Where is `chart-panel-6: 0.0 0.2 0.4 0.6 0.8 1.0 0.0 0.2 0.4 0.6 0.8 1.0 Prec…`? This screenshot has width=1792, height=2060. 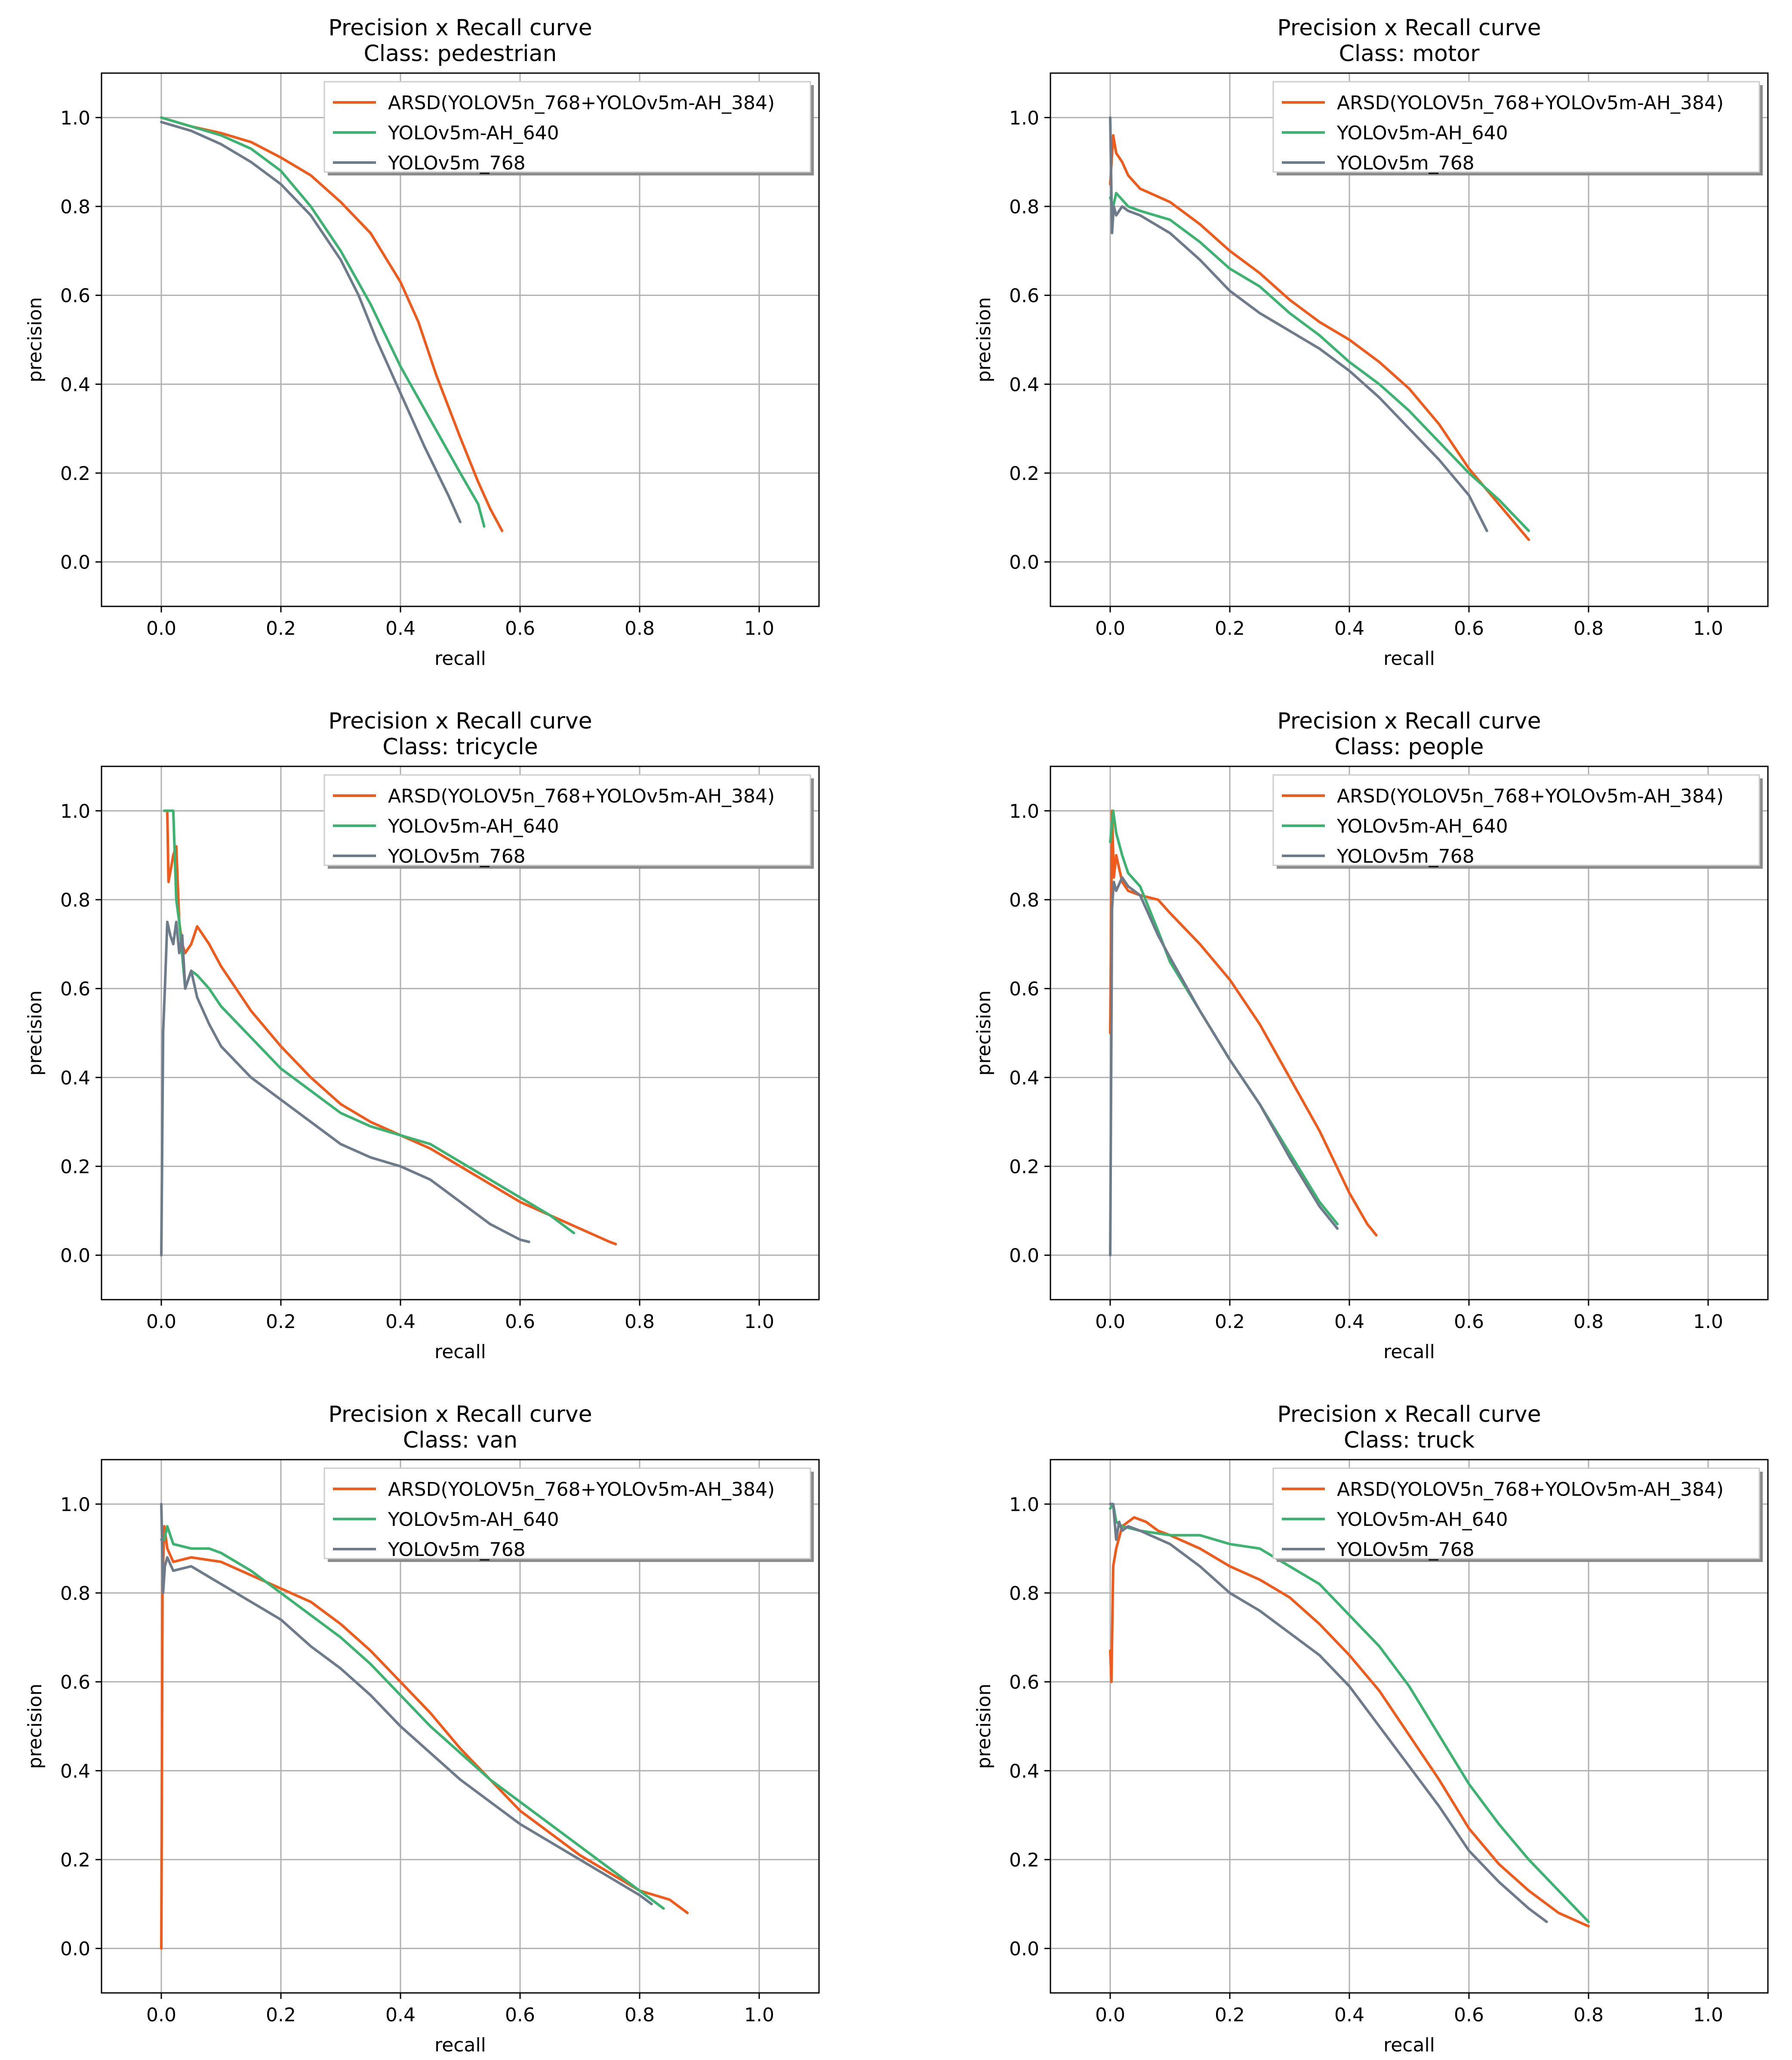 chart-panel-6: 0.0 0.2 0.4 0.6 0.8 1.0 0.0 0.2 0.4 0.6 0.8 1.0 Prec… is located at coordinates (1371, 1729).